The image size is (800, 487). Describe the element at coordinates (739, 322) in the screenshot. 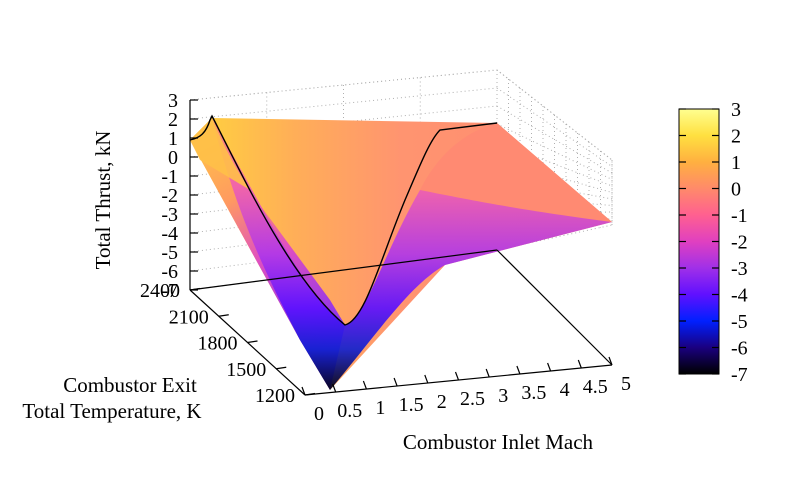

I see `colorbar-label-8: -5` at that location.